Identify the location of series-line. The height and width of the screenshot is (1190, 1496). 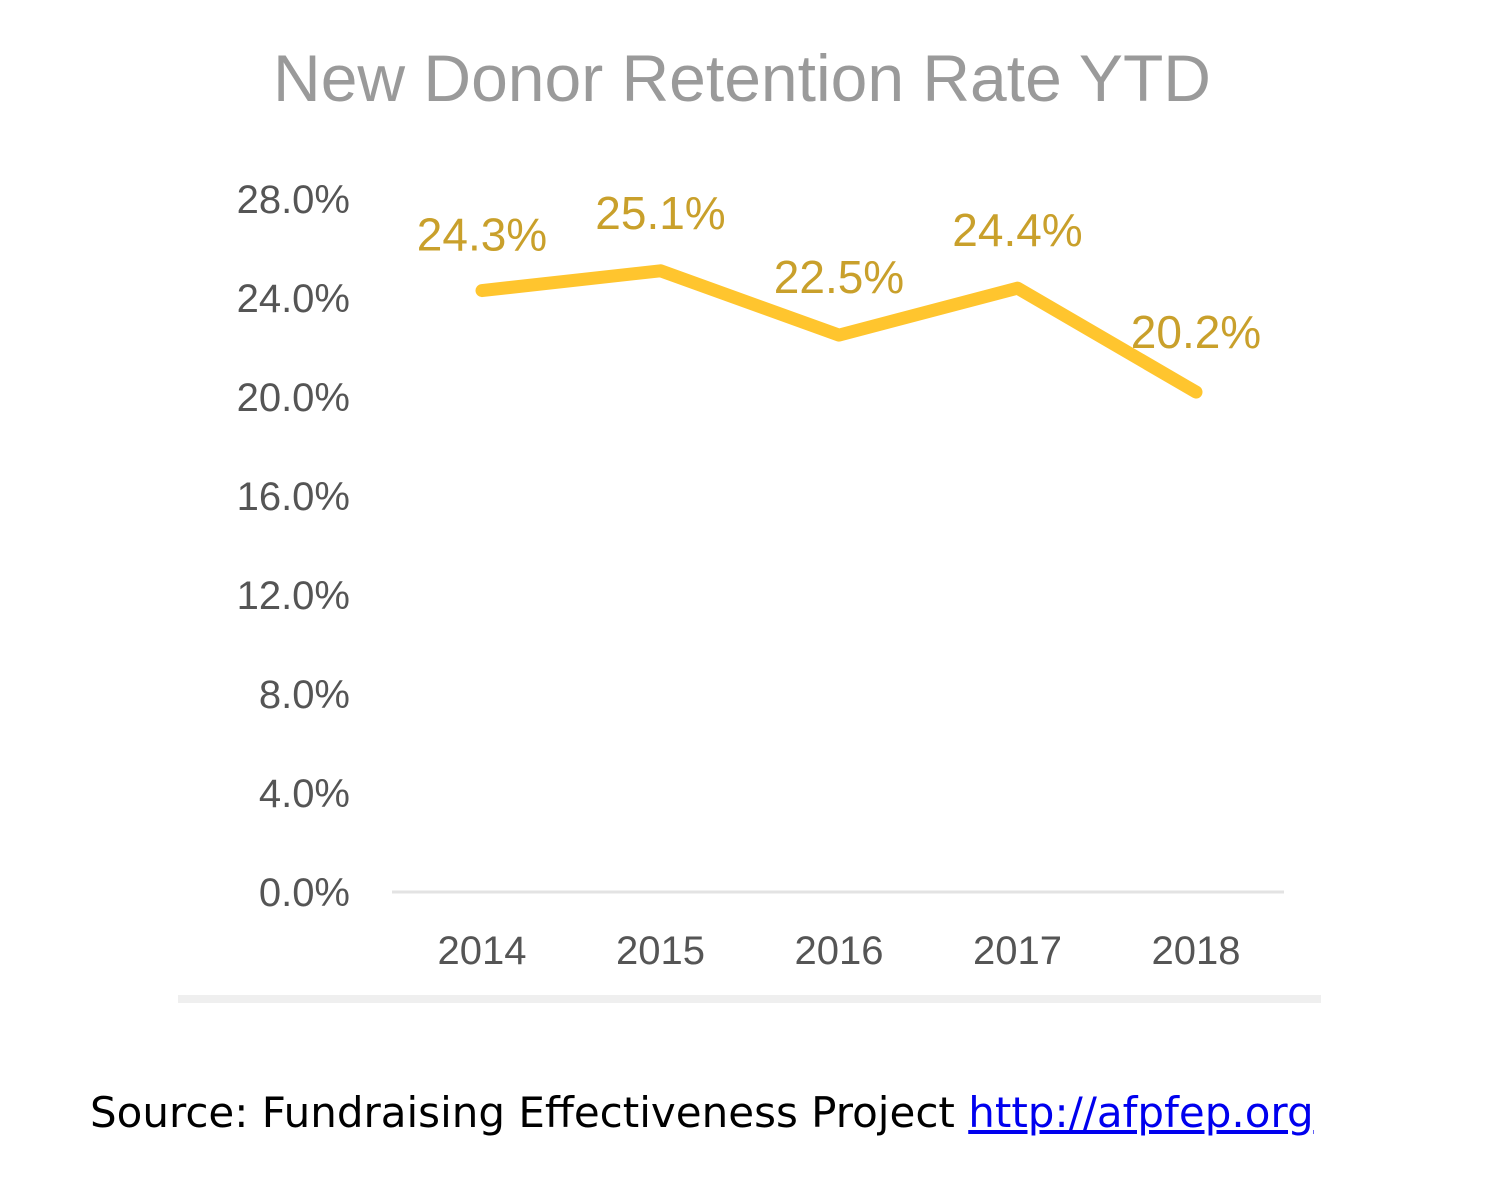
(839, 331).